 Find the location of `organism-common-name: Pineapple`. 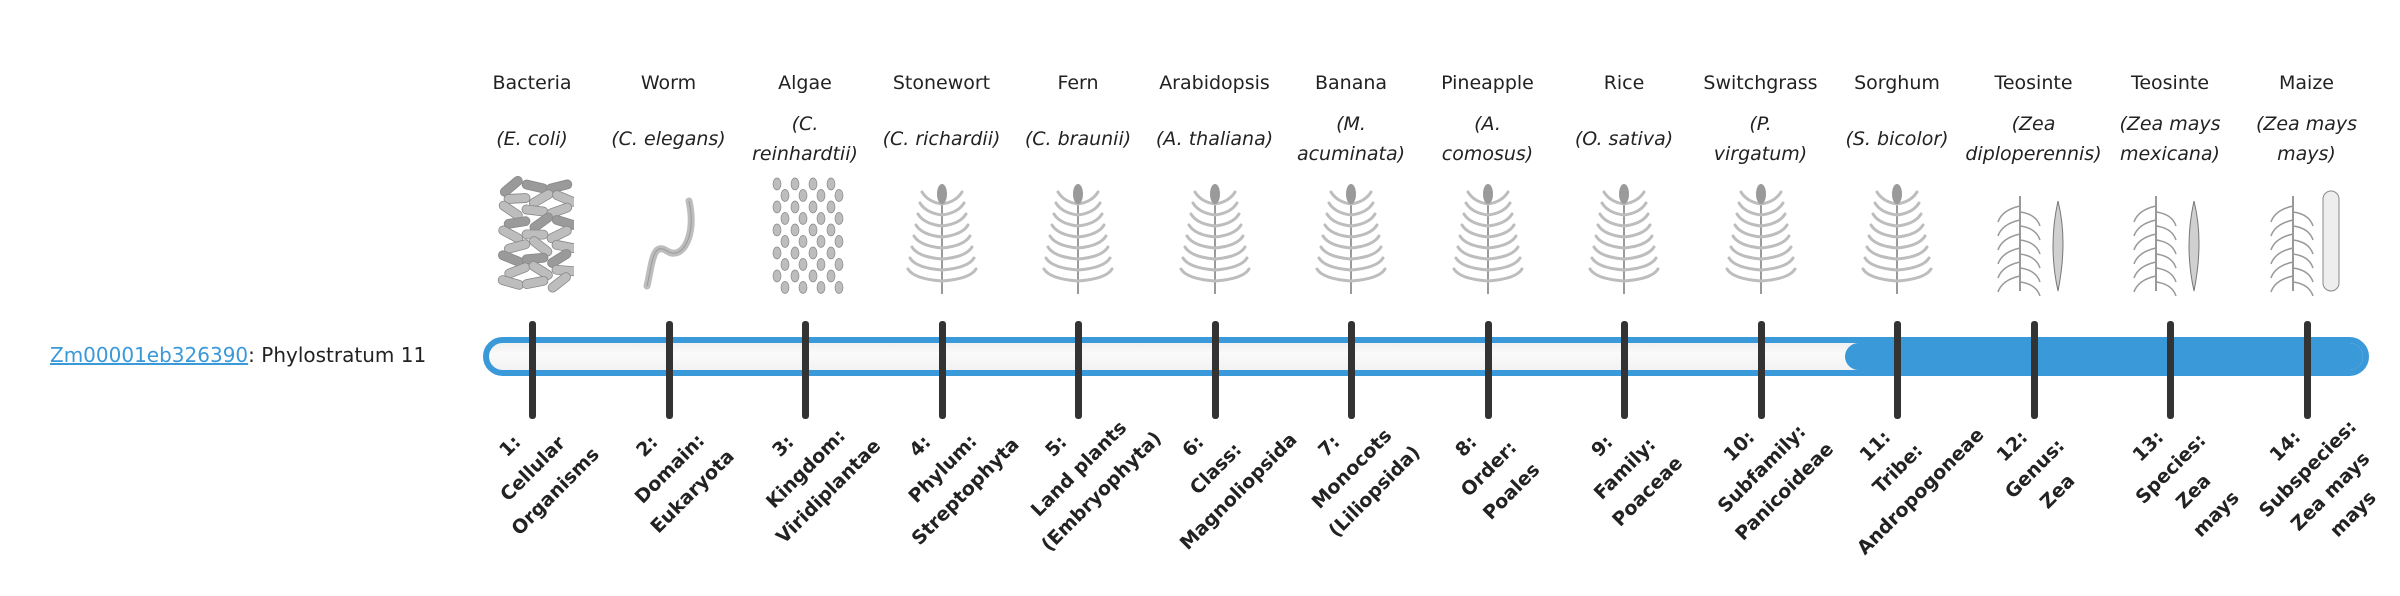

organism-common-name: Pineapple is located at coordinates (1487, 83).